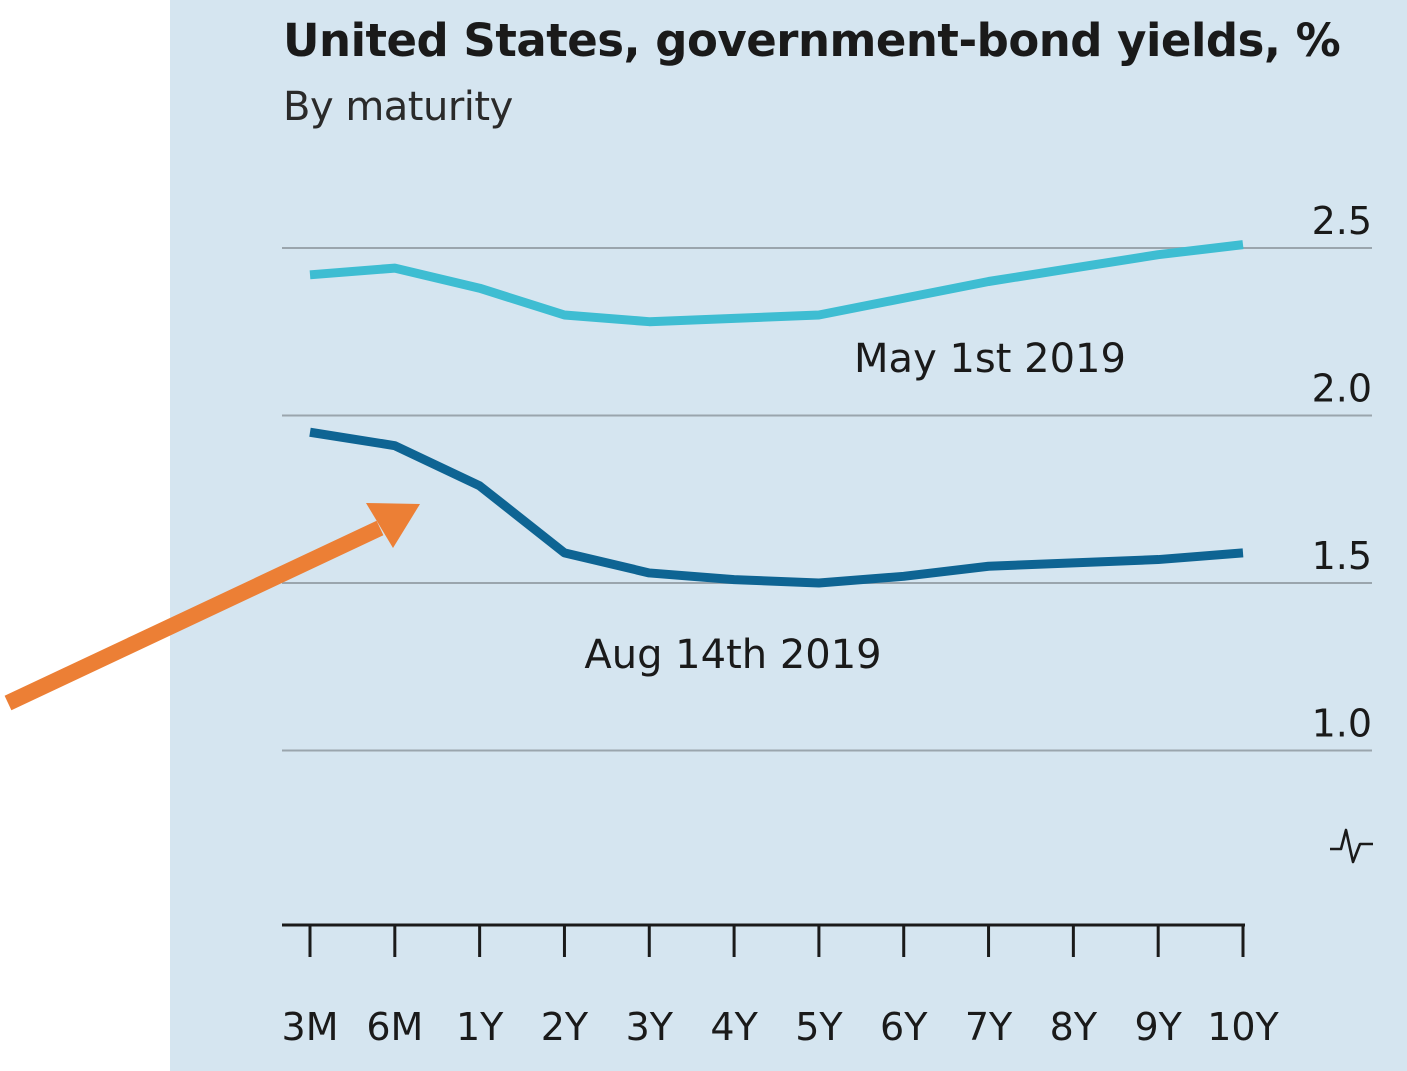 This screenshot has width=1407, height=1071. I want to click on x-tick-label: 8Y, so click(1074, 1027).